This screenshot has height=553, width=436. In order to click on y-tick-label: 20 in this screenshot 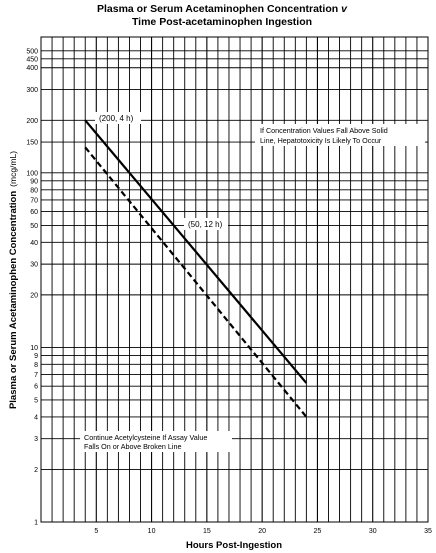, I will do `click(34, 295)`.